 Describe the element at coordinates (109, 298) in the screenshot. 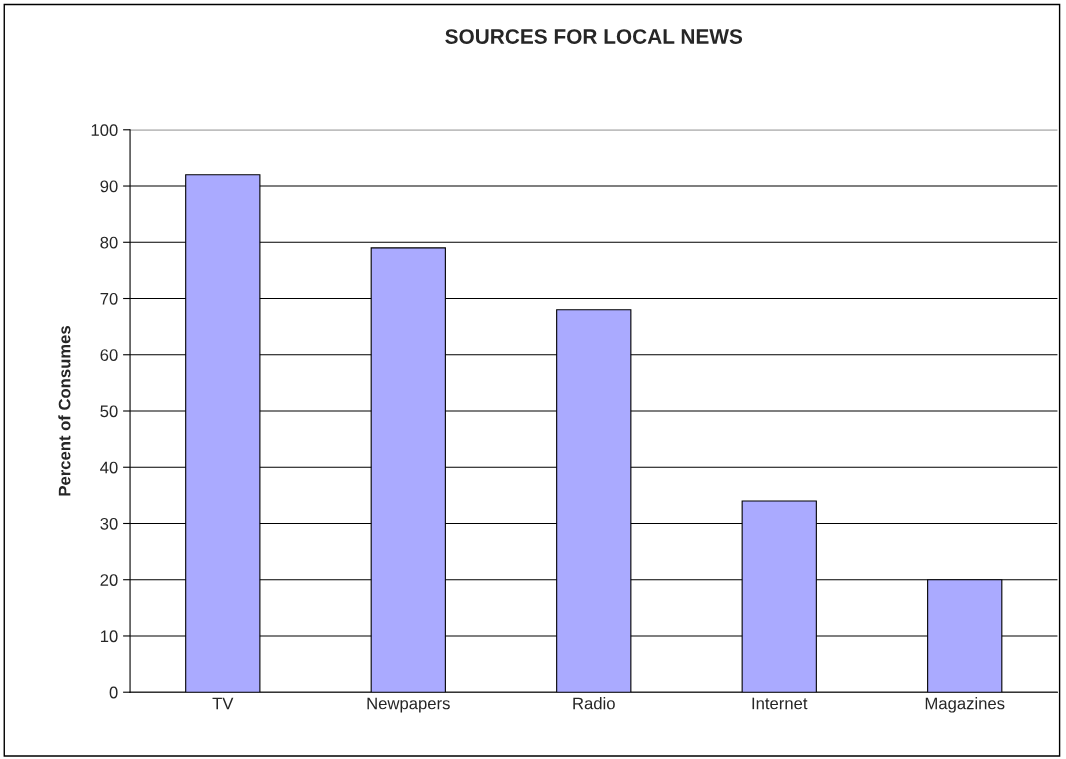

I see `y-tick-label: 70` at that location.